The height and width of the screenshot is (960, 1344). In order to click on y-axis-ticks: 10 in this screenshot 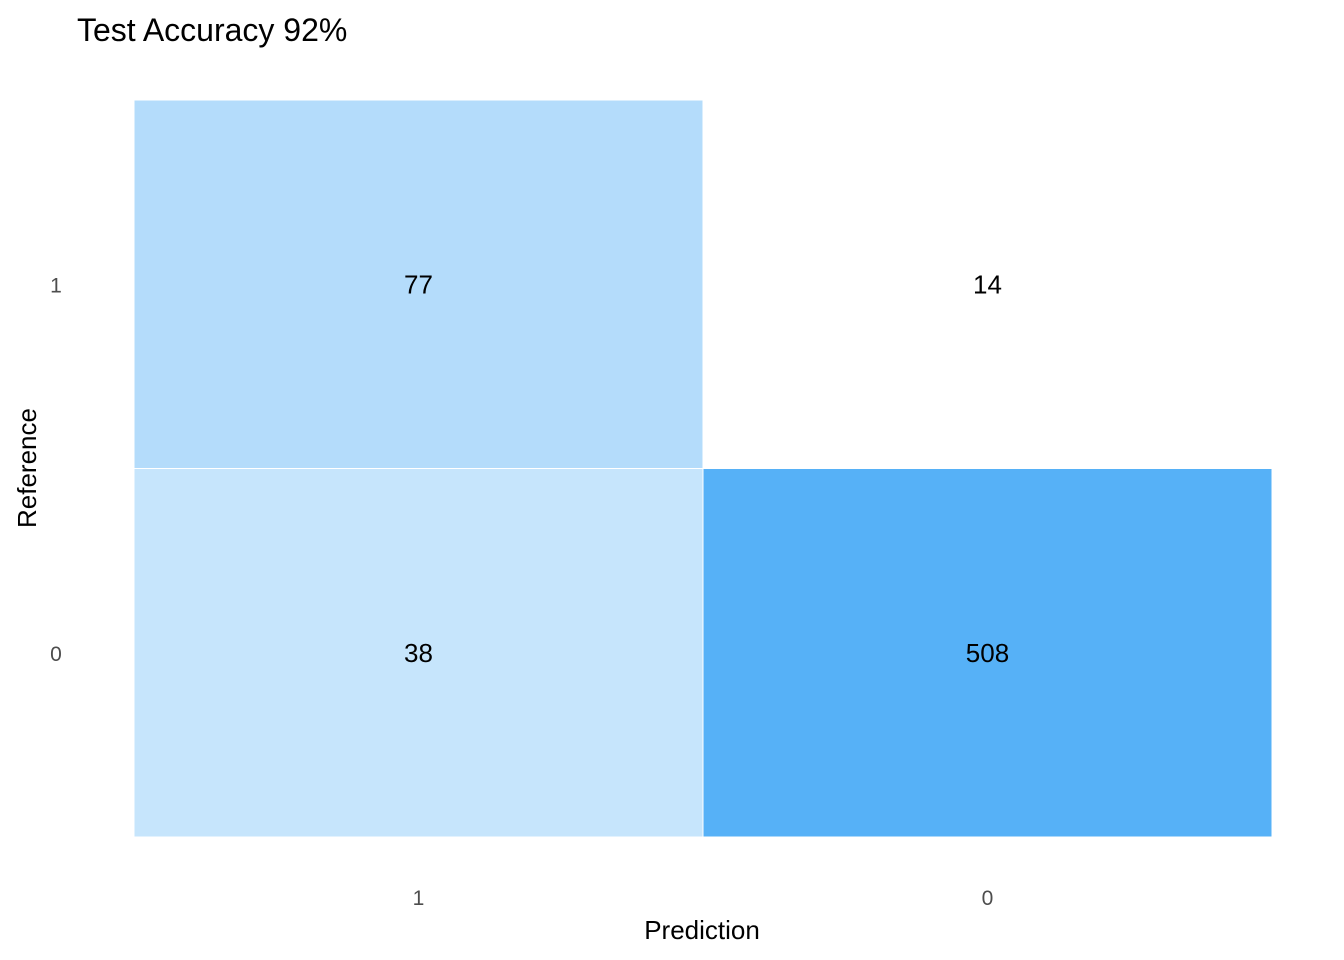, I will do `click(56, 470)`.